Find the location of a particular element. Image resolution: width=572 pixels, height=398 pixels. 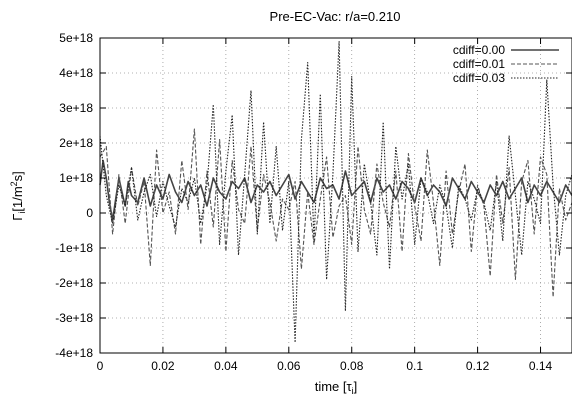

y-tick-label: 0 is located at coordinates (89, 213).